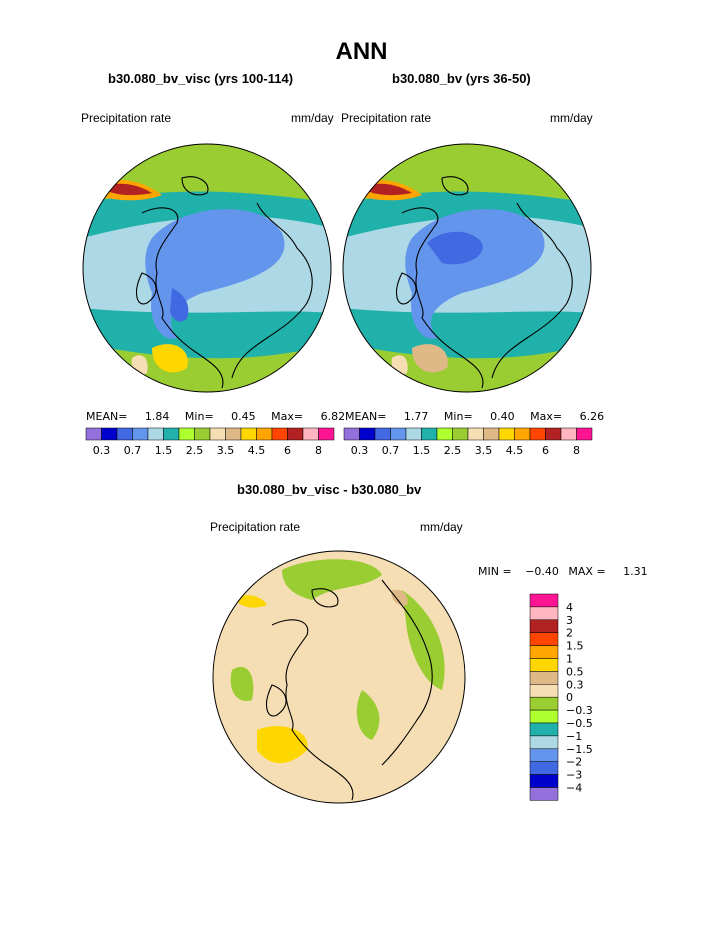 The image size is (723, 935). What do you see at coordinates (210, 442) in the screenshot?
I see `colorbar-1: 0.3 0.7 1.5 2.5 3.5 4.5 6 8` at bounding box center [210, 442].